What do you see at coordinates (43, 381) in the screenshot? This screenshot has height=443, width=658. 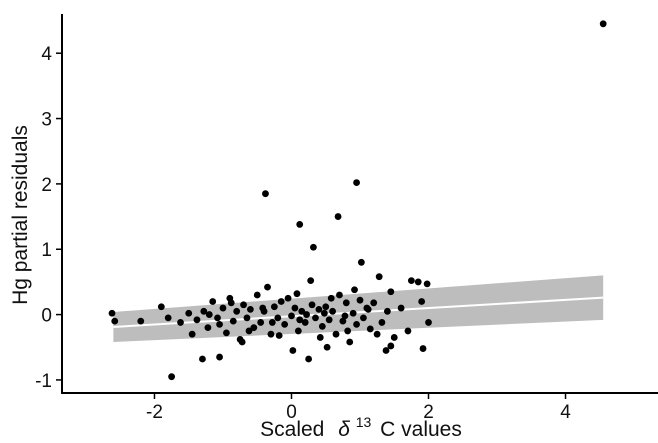 I see `y-tick-label: -1` at bounding box center [43, 381].